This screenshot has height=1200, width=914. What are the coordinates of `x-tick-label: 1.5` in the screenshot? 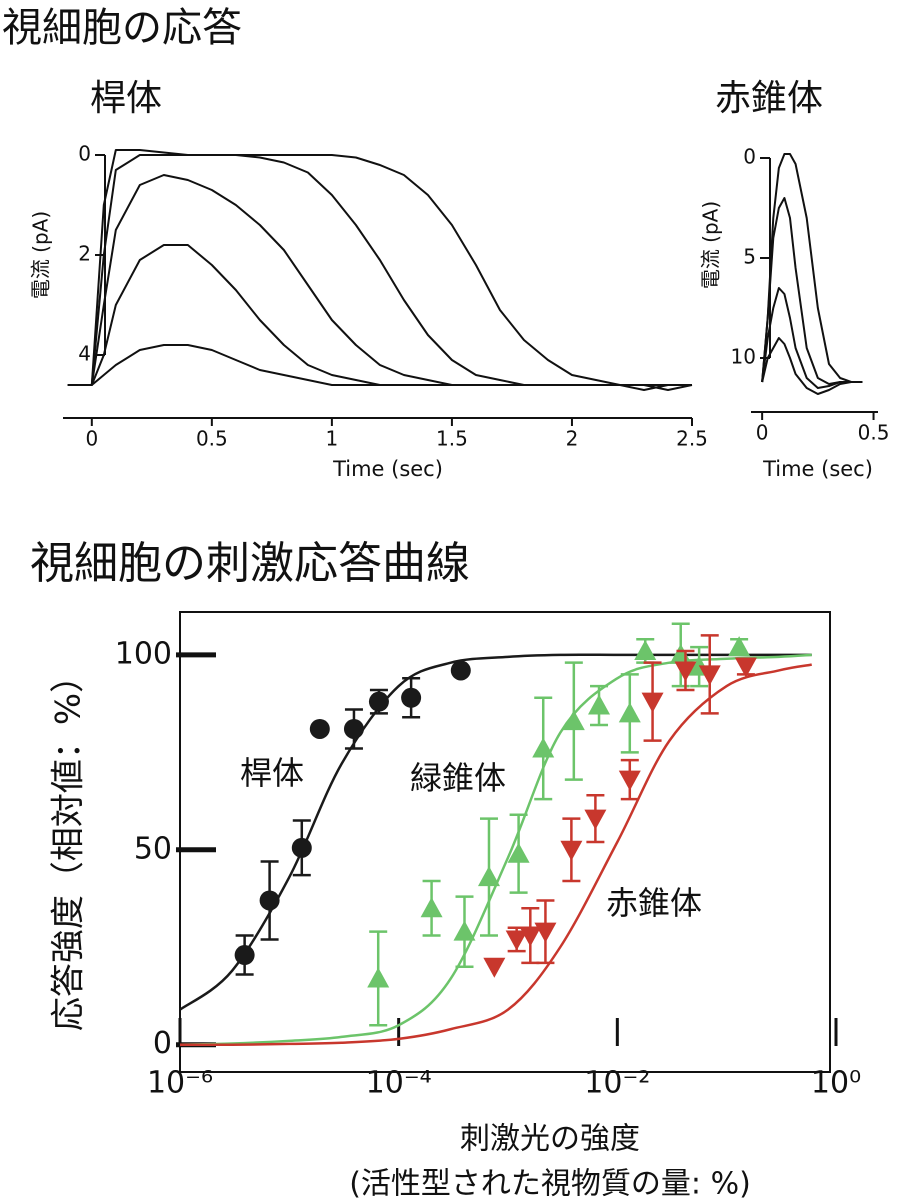 It's located at (452, 439).